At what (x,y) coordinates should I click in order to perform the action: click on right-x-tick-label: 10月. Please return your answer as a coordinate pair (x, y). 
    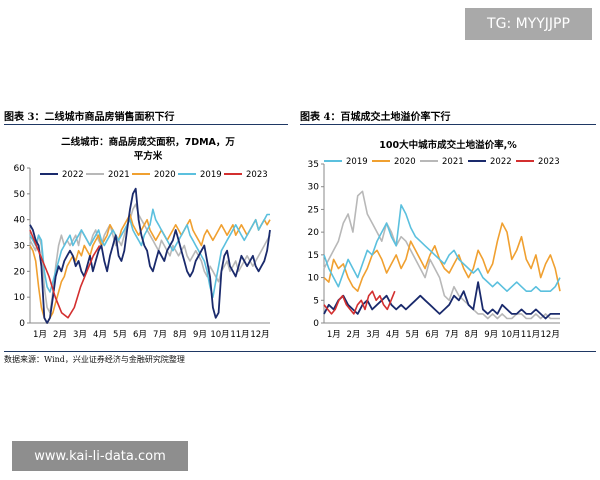
    Looking at the image, I should click on (510, 335).